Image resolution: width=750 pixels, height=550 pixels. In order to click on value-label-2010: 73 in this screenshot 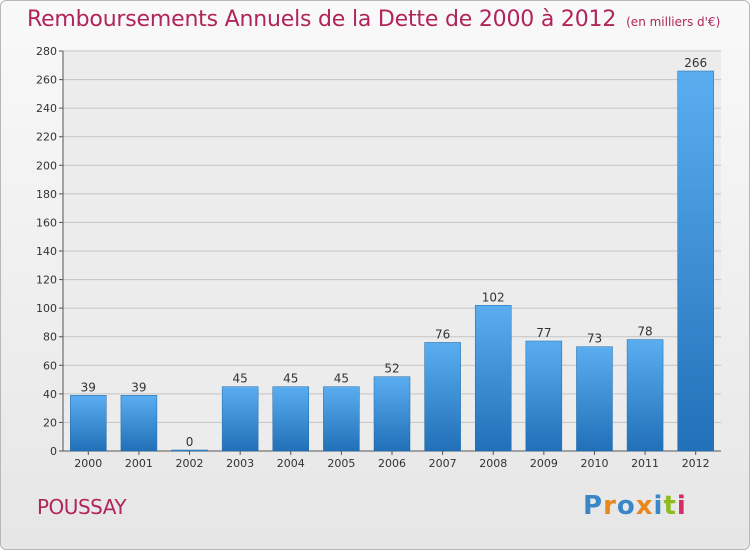, I will do `click(594, 339)`.